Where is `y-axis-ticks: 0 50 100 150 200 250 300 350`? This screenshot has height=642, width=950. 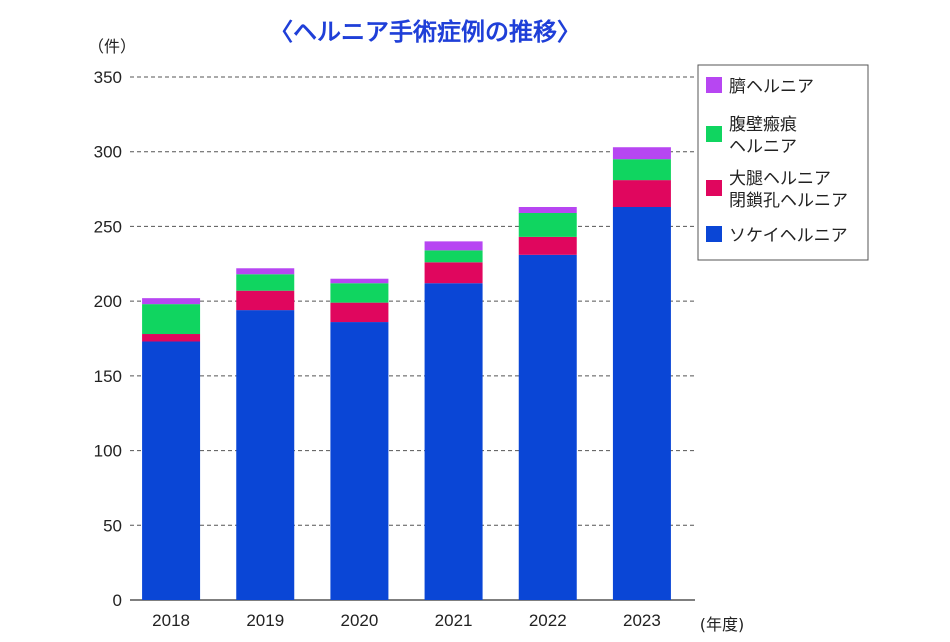 y-axis-ticks: 0 50 100 150 200 250 300 350 is located at coordinates (108, 339).